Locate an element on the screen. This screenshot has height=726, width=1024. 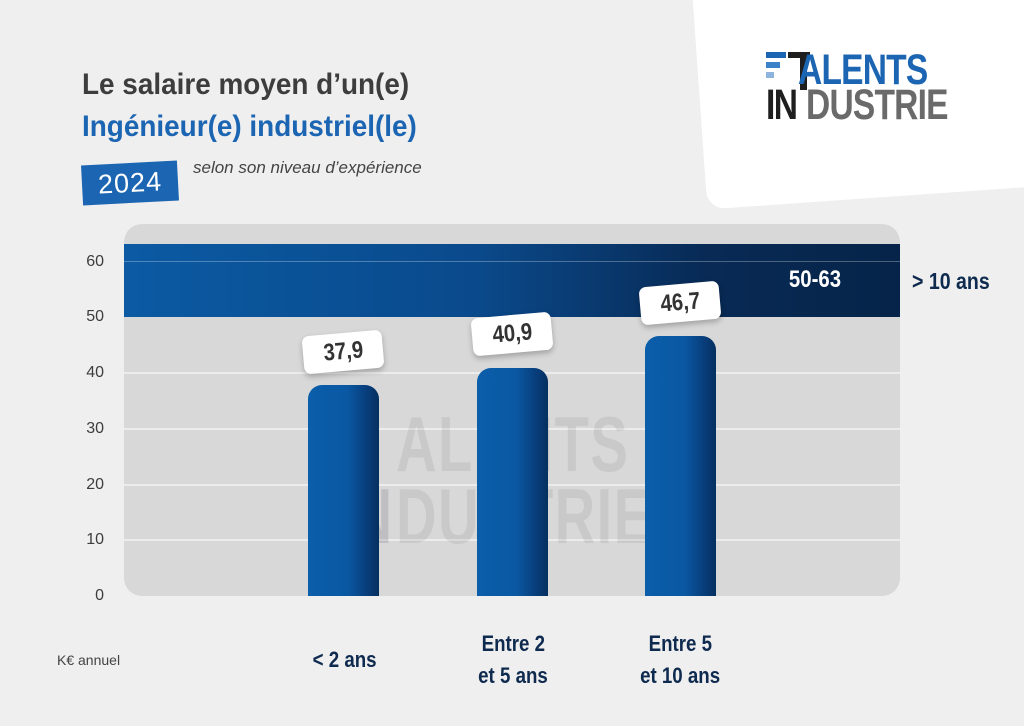
logo-t-bar is located at coordinates (799, 55).